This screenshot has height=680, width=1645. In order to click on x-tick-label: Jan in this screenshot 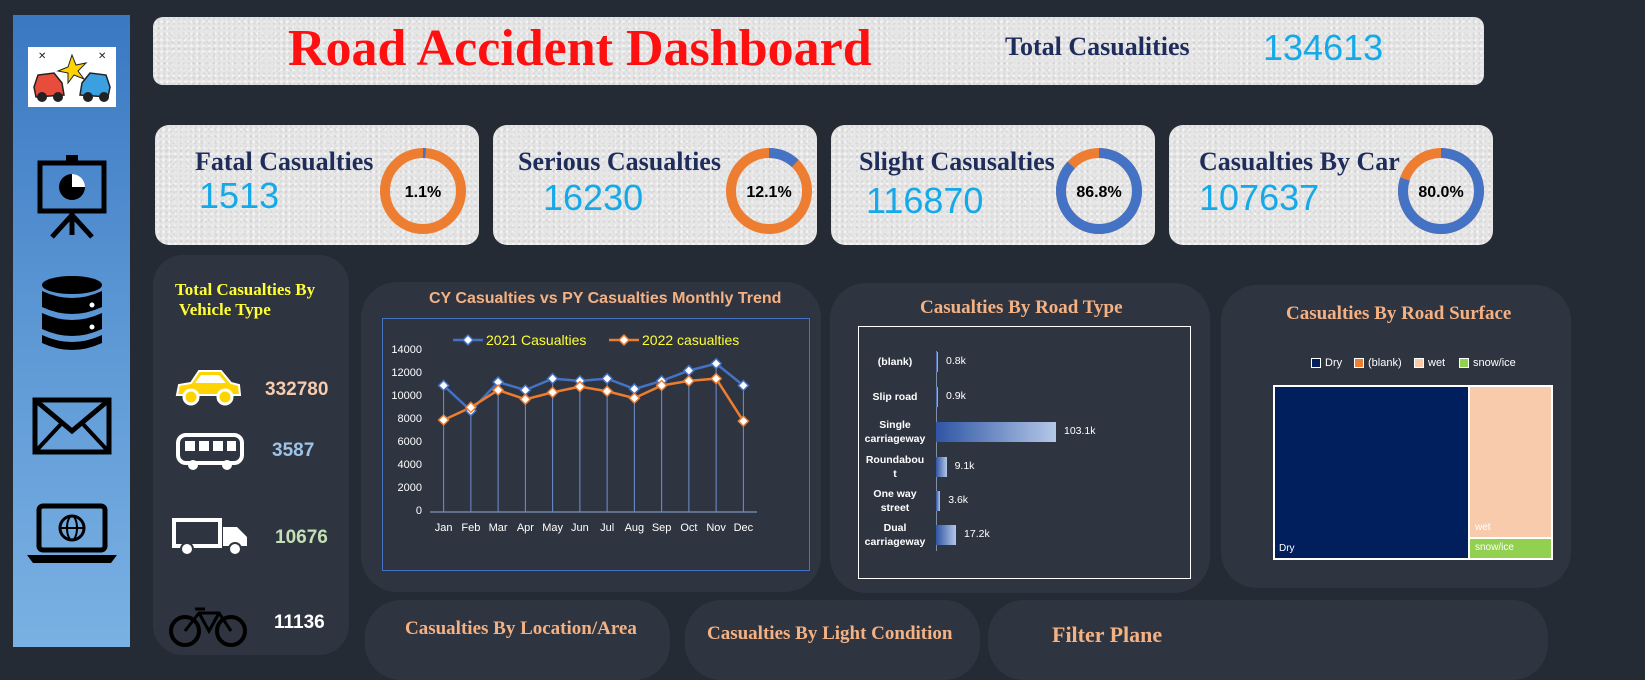, I will do `click(443, 528)`.